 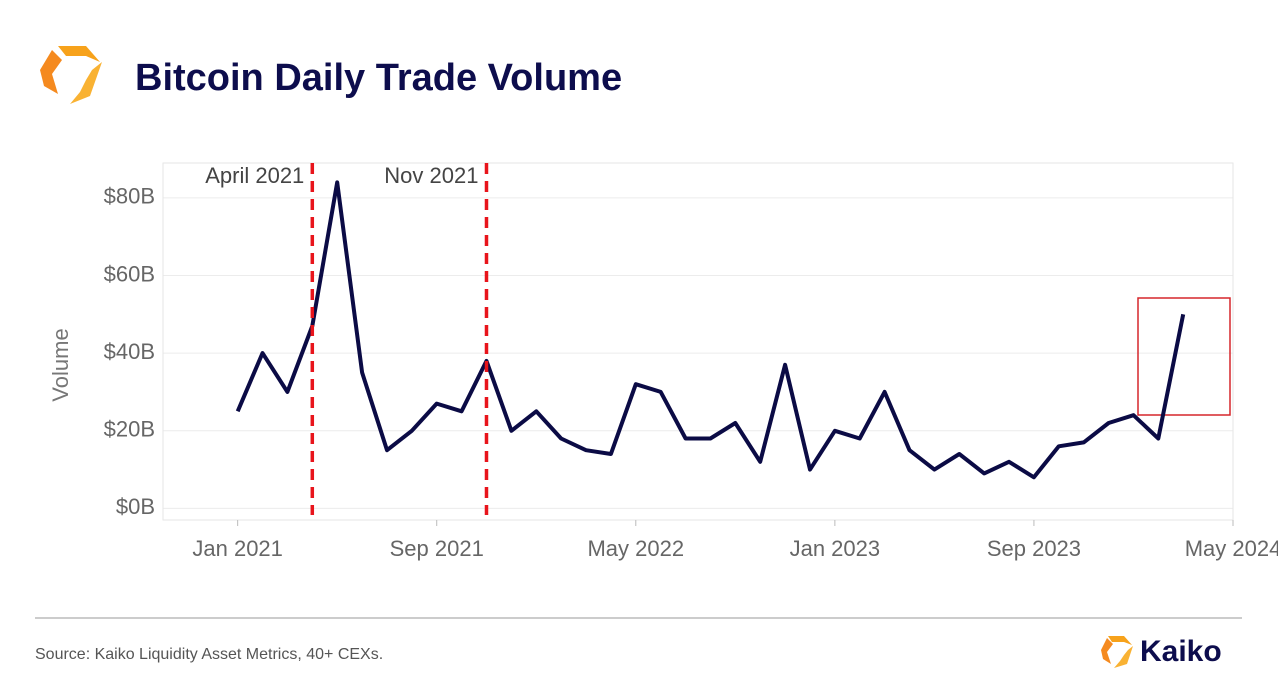 I want to click on x-tick-label: Sep 2021, so click(x=437, y=548).